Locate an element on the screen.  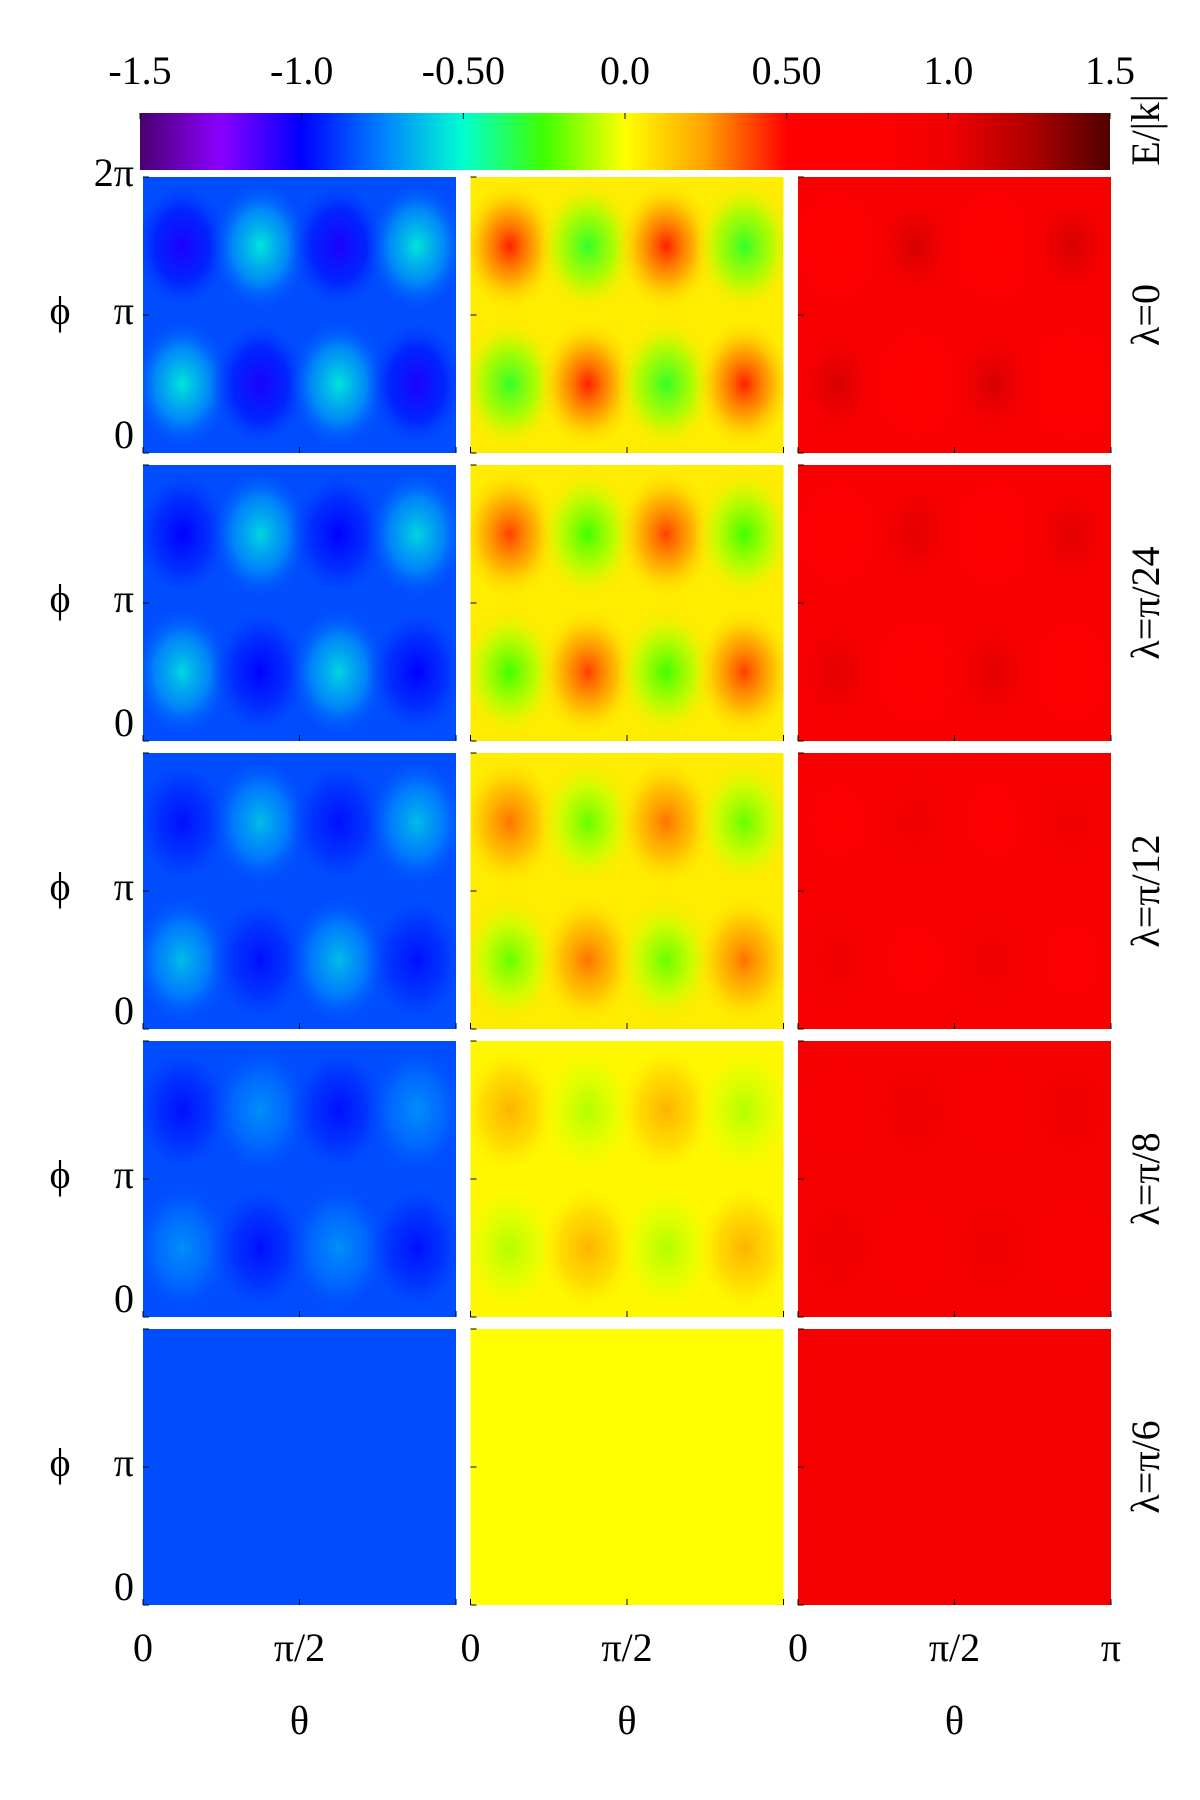
colorbar-tick-label: -1.5 is located at coordinates (139, 70).